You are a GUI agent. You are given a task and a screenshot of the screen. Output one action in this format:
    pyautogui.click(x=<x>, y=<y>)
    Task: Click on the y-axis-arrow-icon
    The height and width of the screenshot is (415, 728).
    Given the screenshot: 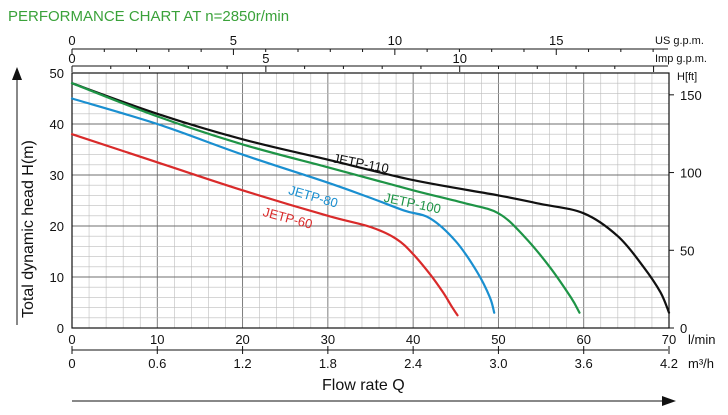 What is the action you would take?
    pyautogui.click(x=17, y=73)
    